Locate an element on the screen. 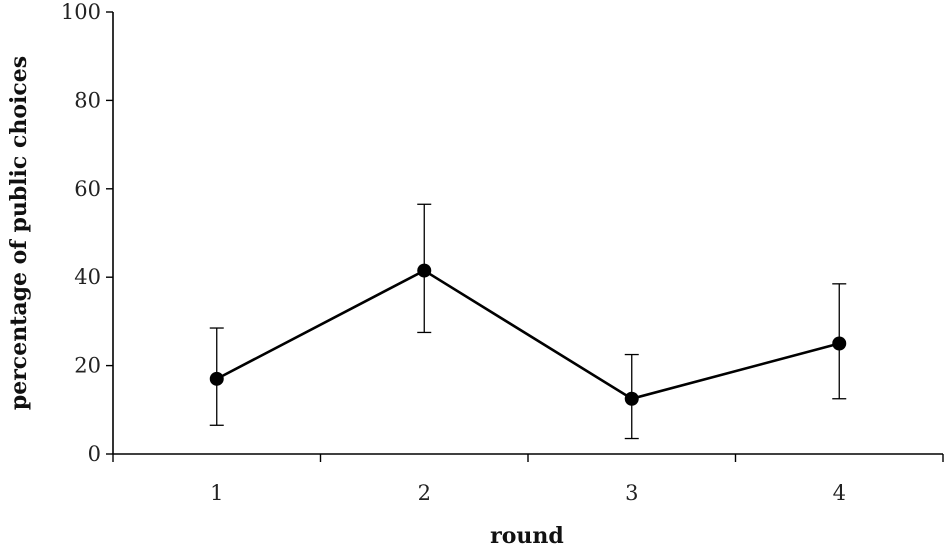 The width and height of the screenshot is (945, 546). x-axis-title: round is located at coordinates (527, 534).